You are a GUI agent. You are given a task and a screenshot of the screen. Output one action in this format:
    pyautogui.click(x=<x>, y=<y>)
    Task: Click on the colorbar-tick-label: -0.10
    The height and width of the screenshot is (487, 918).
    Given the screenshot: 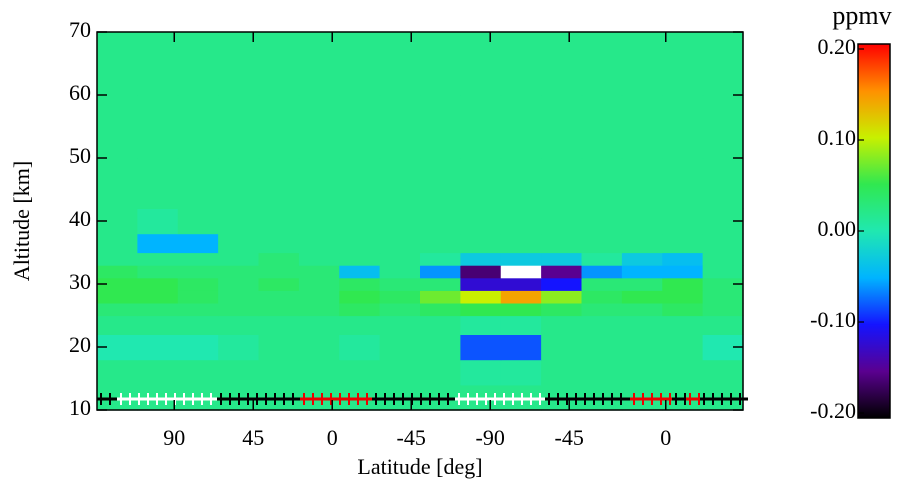 What is the action you would take?
    pyautogui.click(x=833, y=319)
    